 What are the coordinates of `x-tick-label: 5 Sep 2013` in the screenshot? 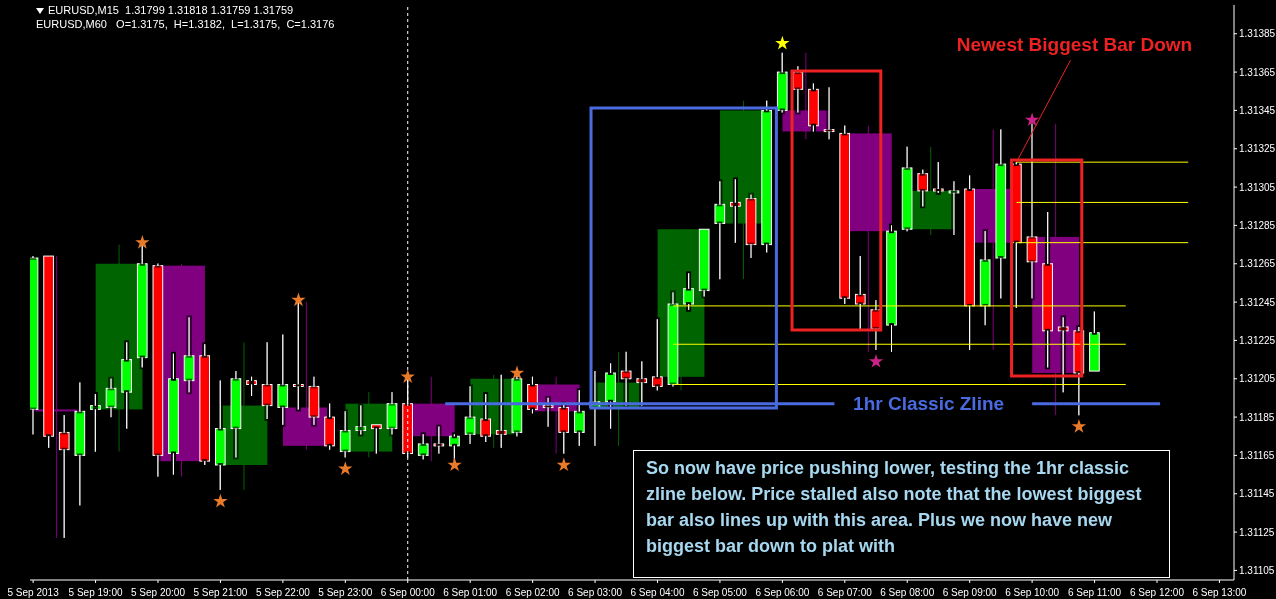 It's located at (33, 592).